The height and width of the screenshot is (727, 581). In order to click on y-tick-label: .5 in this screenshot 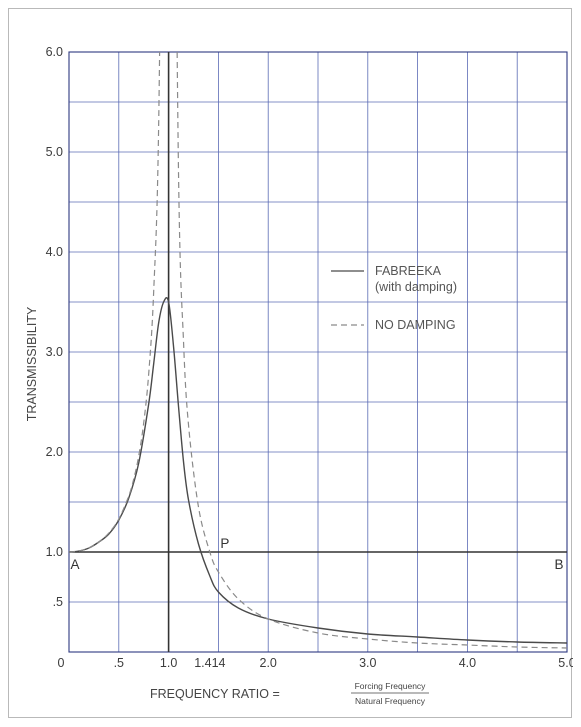, I will do `click(58, 602)`.